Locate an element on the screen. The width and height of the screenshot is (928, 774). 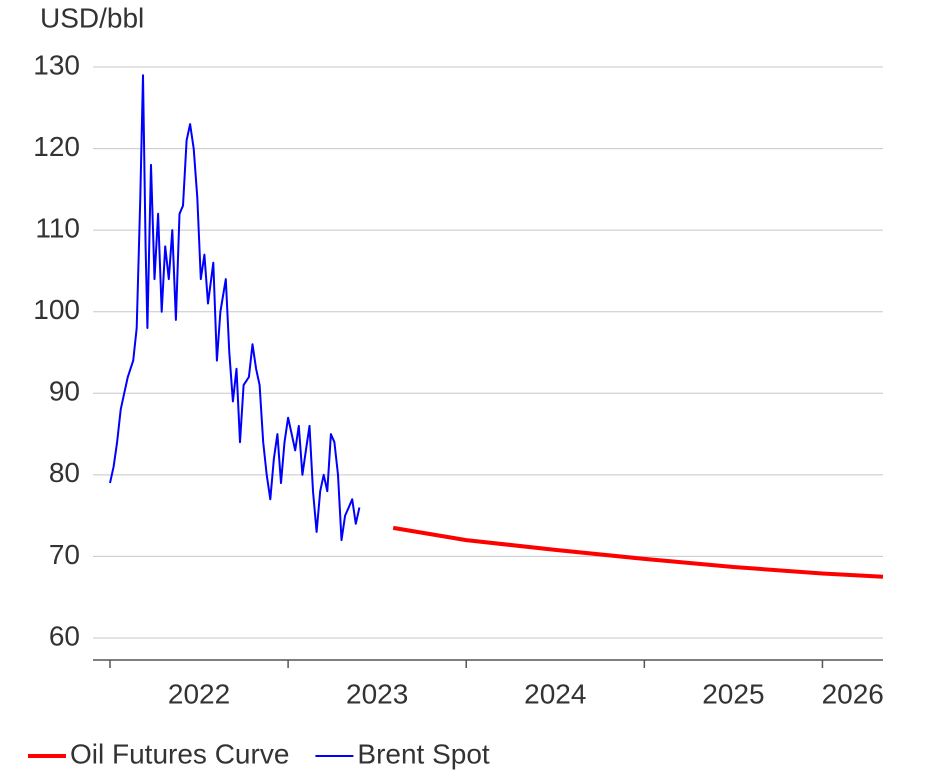
y-tick-label: 120 is located at coordinates (56, 146).